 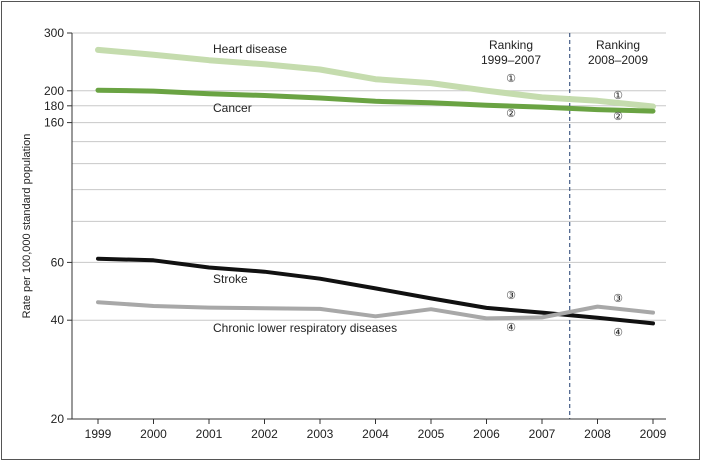 I want to click on period-label-1-years: 1999–2007, so click(x=511, y=60).